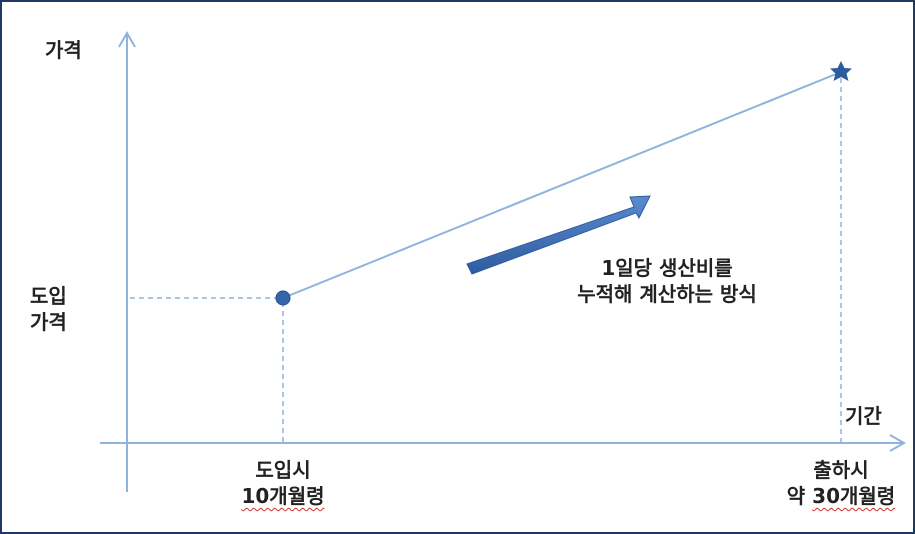 This screenshot has width=915, height=534. What do you see at coordinates (799, 496) in the screenshot?
I see `end-time-prefix: 약` at bounding box center [799, 496].